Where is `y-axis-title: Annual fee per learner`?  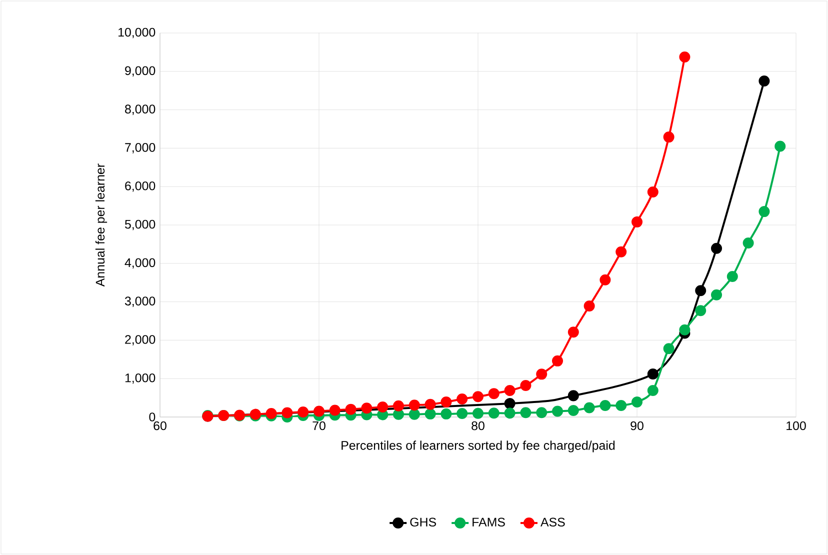 y-axis-title: Annual fee per learner is located at coordinates (101, 225).